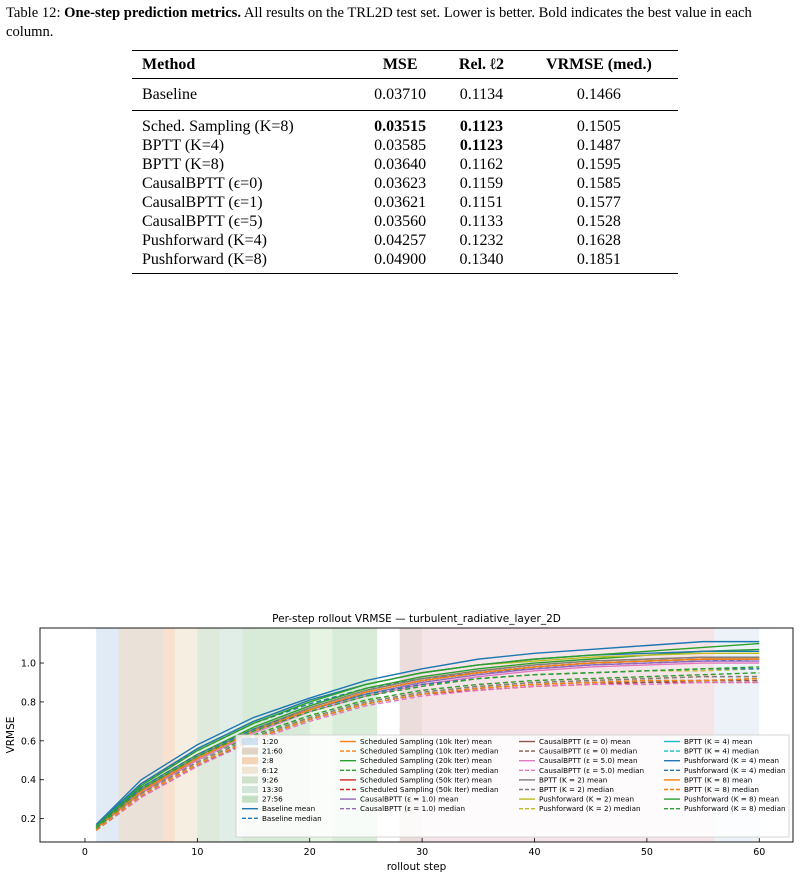 The height and width of the screenshot is (876, 805). What do you see at coordinates (598, 64) in the screenshot?
I see `header-vrmse: VRMSE (med.)` at bounding box center [598, 64].